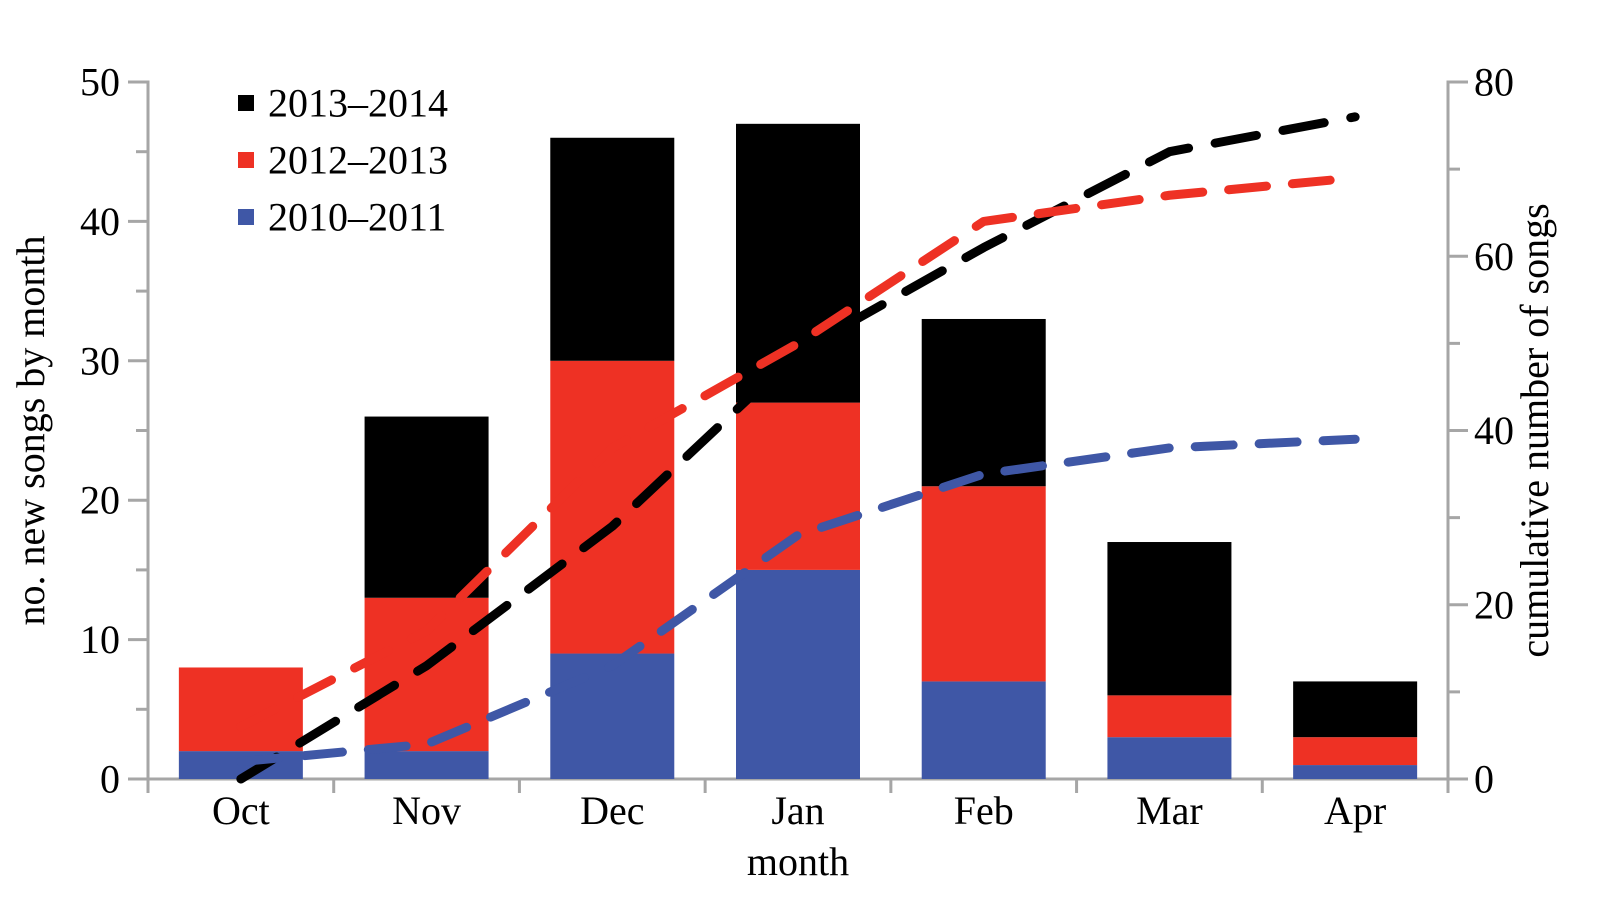 The image size is (1600, 917). I want to click on x-axis-title: month, so click(798, 861).